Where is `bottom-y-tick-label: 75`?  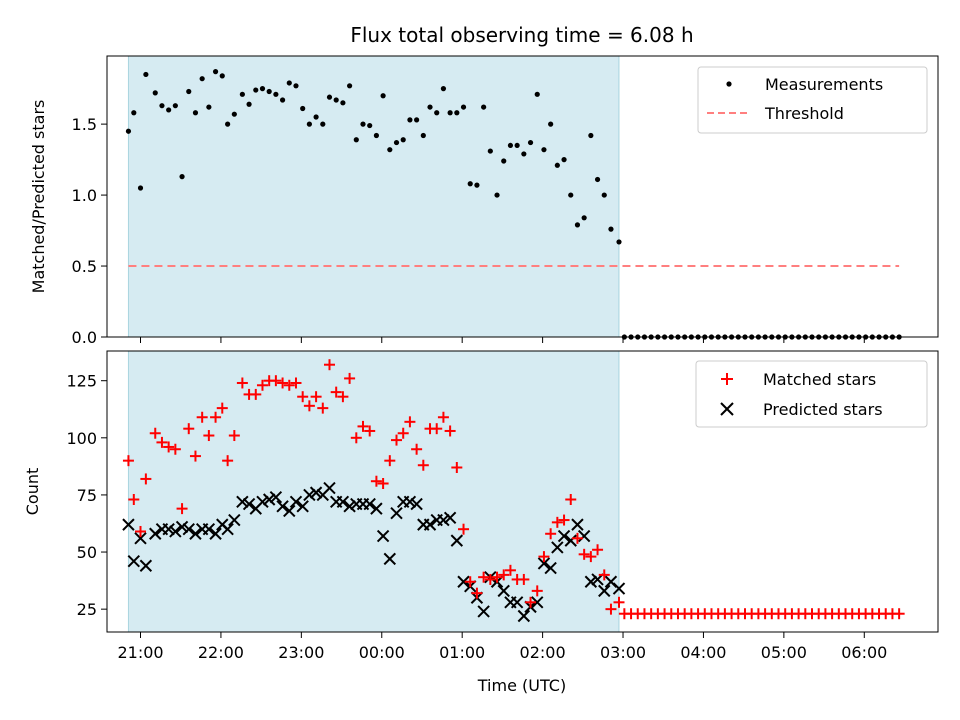 bottom-y-tick-label: 75 is located at coordinates (87, 495).